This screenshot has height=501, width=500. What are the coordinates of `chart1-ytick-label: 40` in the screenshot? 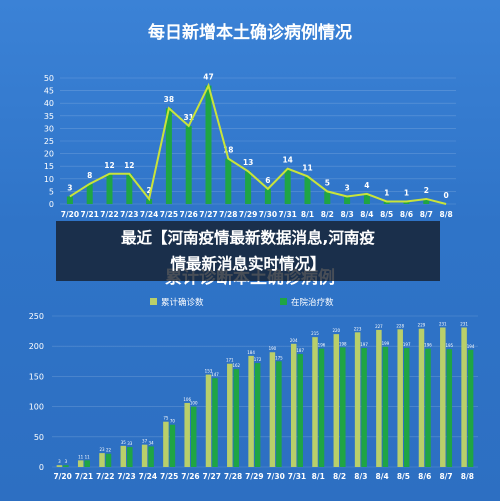 It's located at (49, 103).